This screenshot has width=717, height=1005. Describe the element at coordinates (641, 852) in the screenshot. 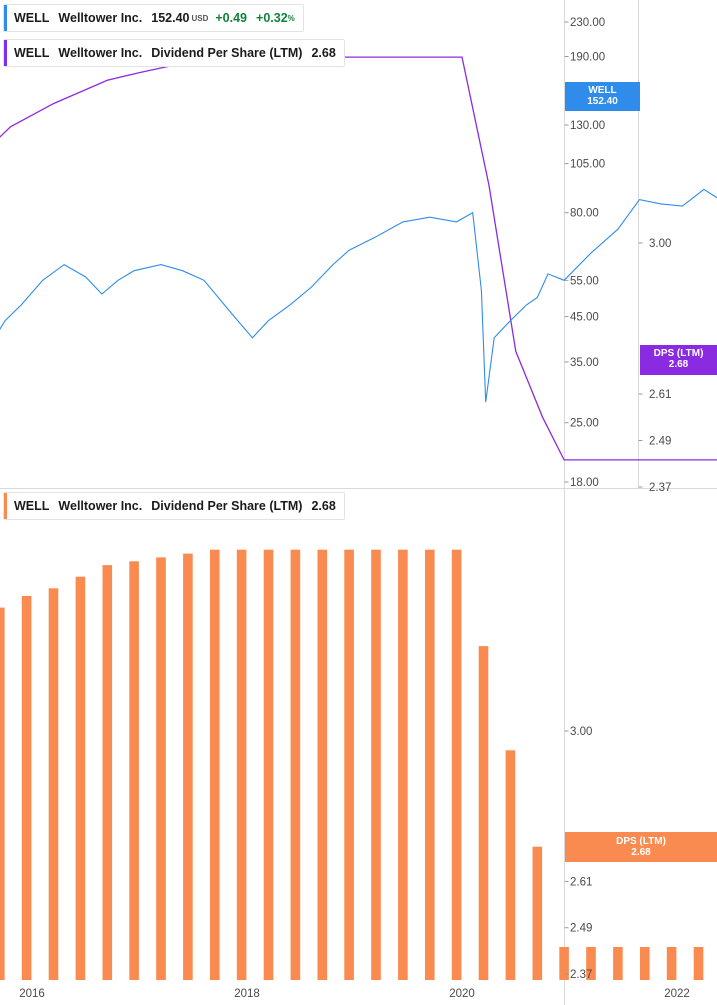

I see `dps-tag-bottom-value: 2.68` at that location.